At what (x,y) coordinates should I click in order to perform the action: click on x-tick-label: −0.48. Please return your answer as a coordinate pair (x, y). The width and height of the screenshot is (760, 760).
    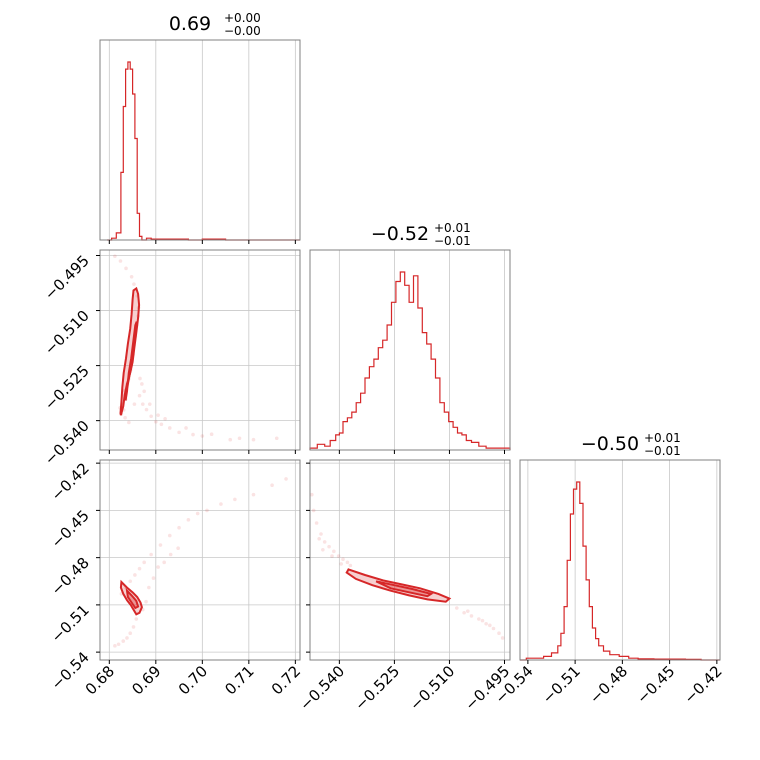
    Looking at the image, I should click on (608, 684).